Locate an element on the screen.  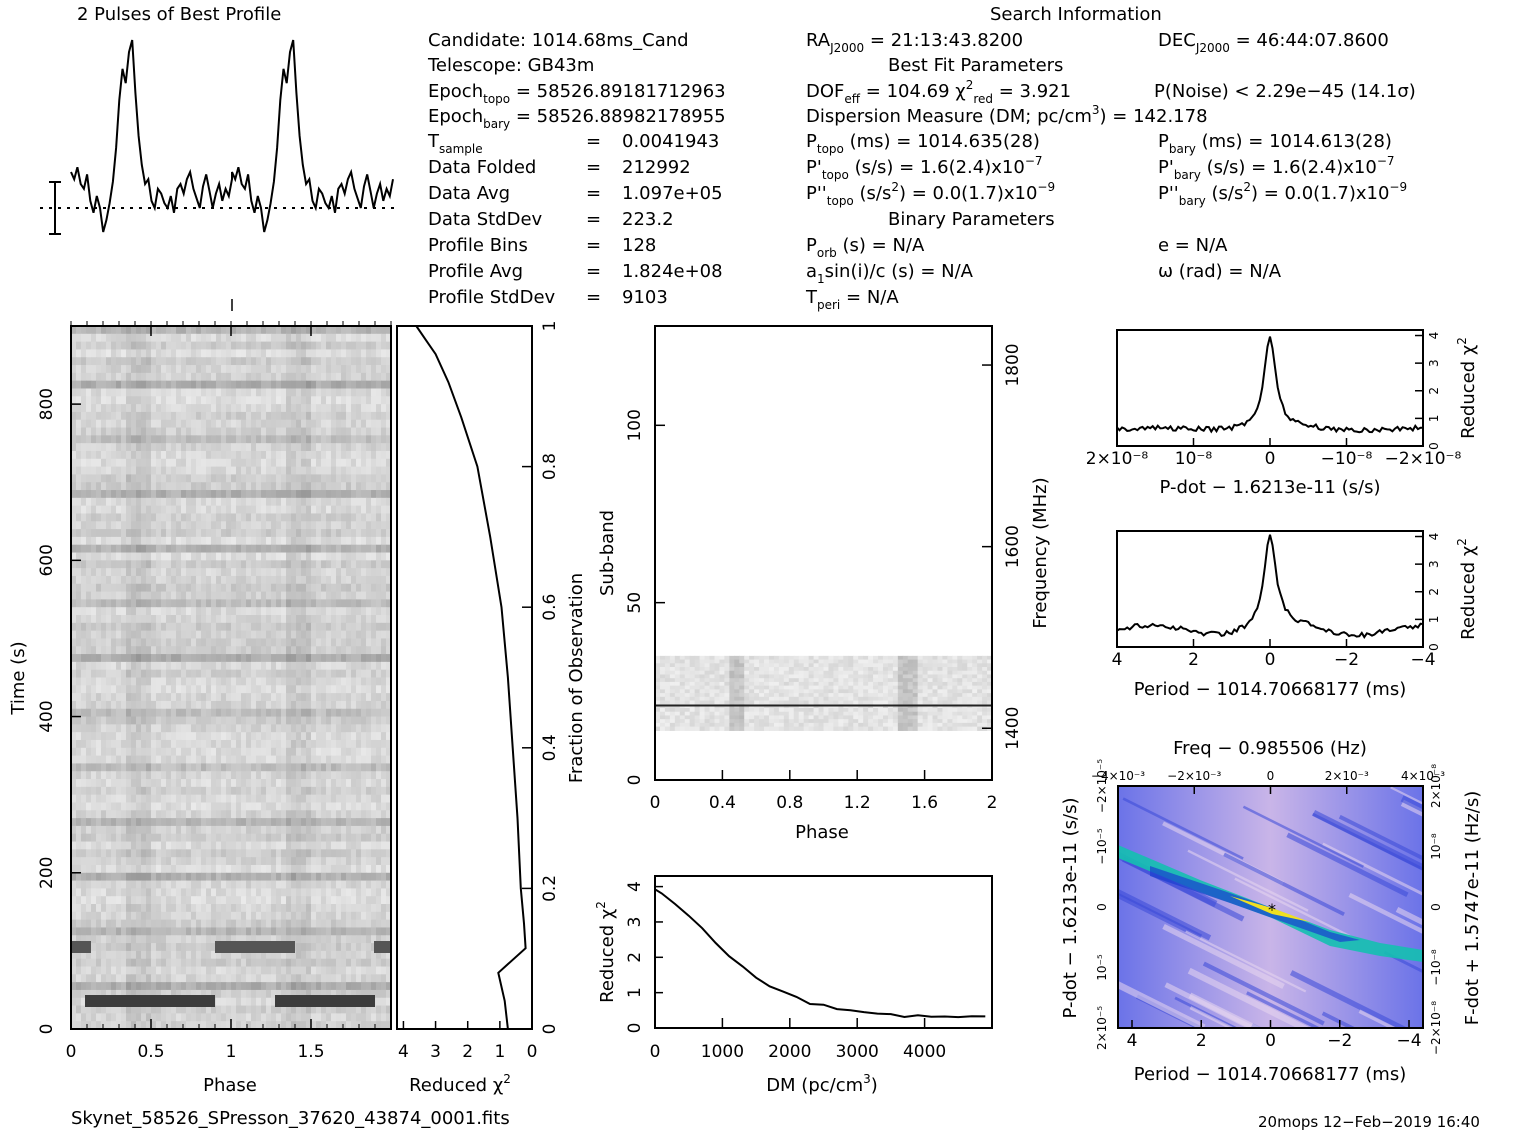
sb-xtick: 0.4 is located at coordinates (722, 803).